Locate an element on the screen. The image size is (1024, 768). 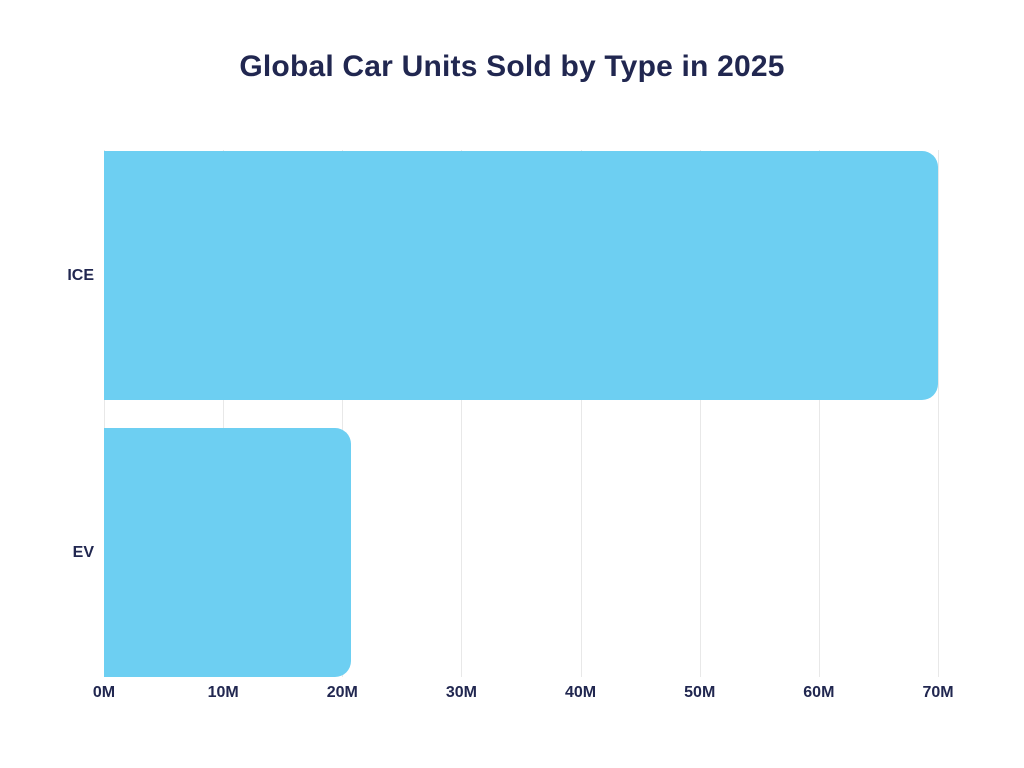
x-tick-label-20m: 20M is located at coordinates (342, 692).